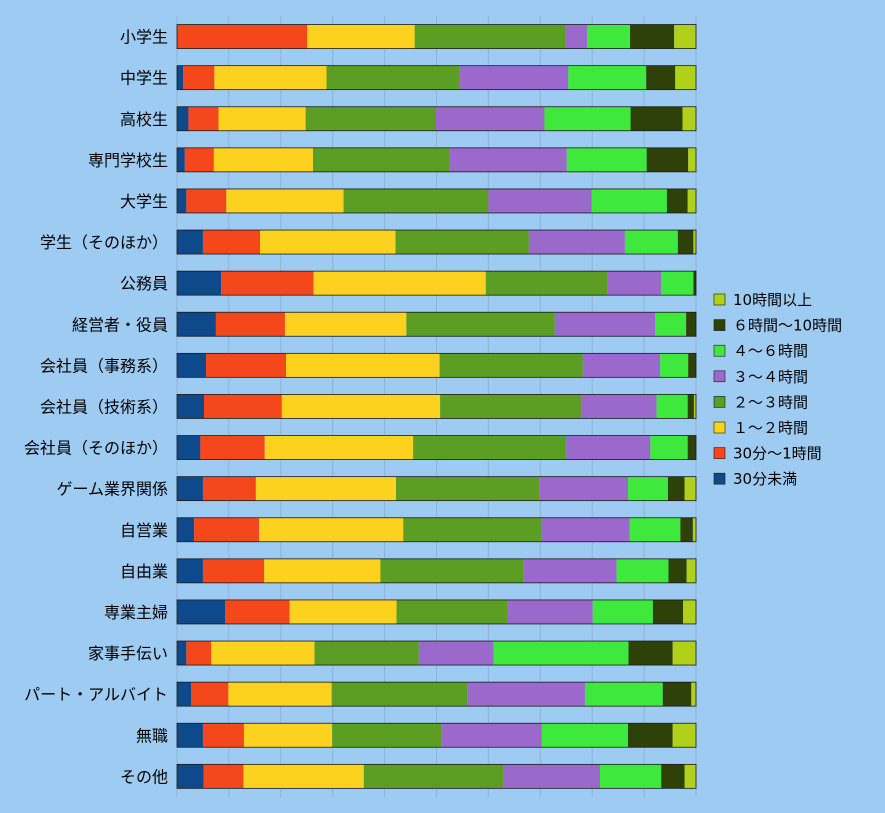 The width and height of the screenshot is (885, 813). I want to click on legend-label: ２～３時間, so click(770, 402).